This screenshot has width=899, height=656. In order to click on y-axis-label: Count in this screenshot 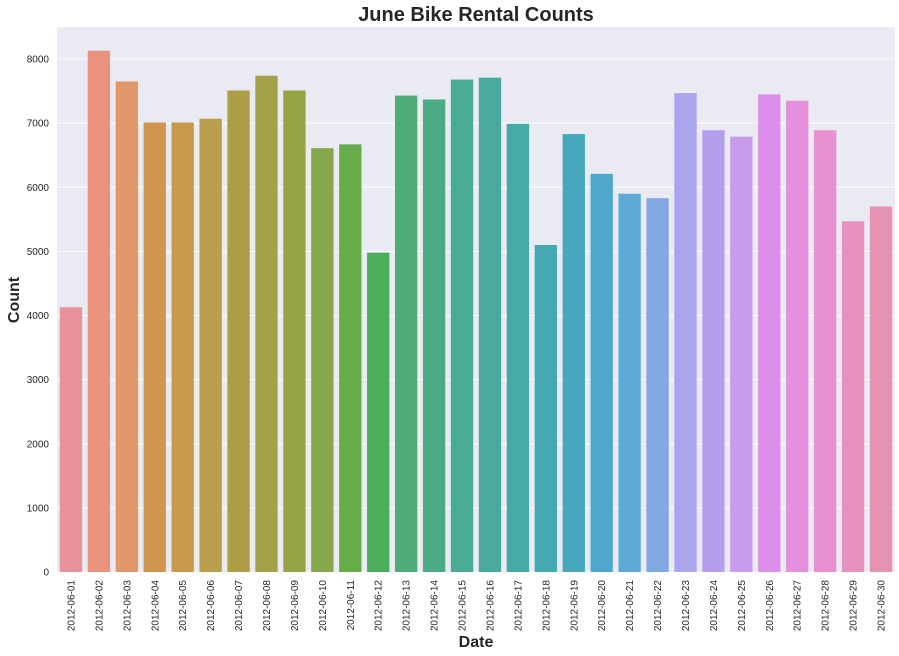, I will do `click(14, 299)`.